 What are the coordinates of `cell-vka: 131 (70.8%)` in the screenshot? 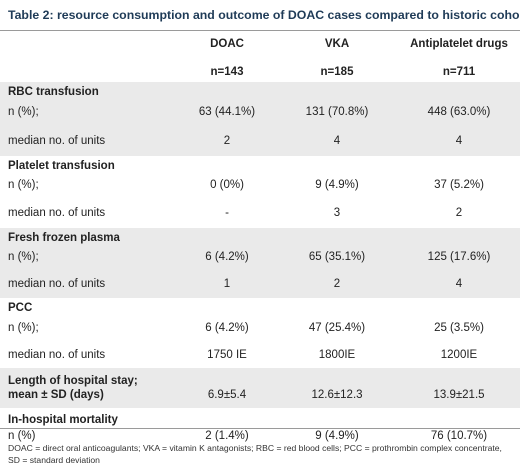 It's located at (337, 112).